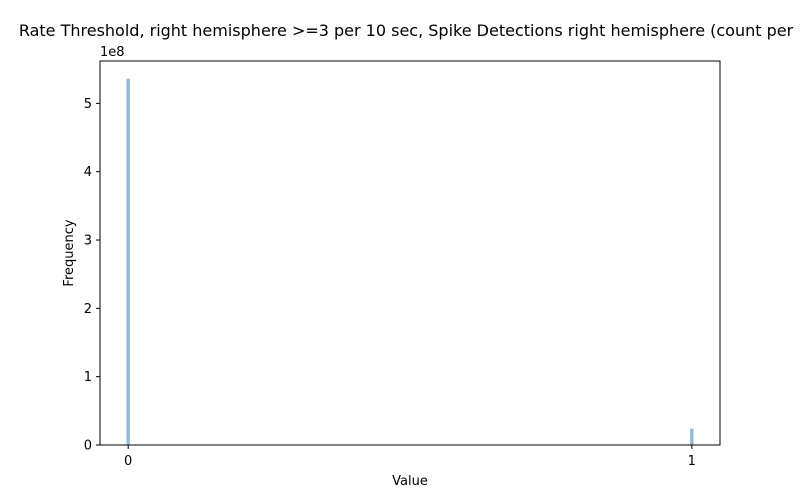 The width and height of the screenshot is (800, 500). Describe the element at coordinates (410, 481) in the screenshot. I see `x-axis-label: Value` at that location.